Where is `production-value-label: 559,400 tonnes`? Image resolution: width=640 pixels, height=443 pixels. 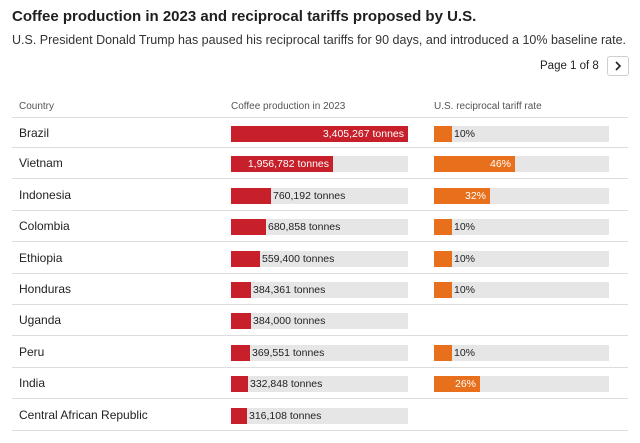
production-value-label: 559,400 tonnes is located at coordinates (298, 258).